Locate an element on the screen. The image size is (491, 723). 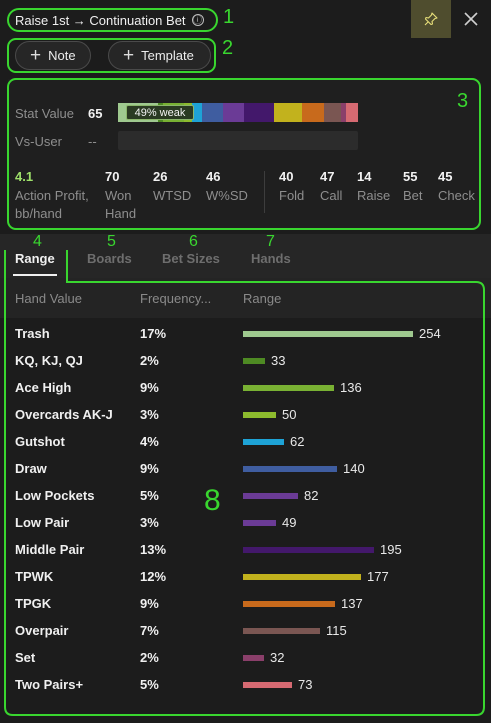
table-row: Draw 9% 140 is located at coordinates (245, 466).